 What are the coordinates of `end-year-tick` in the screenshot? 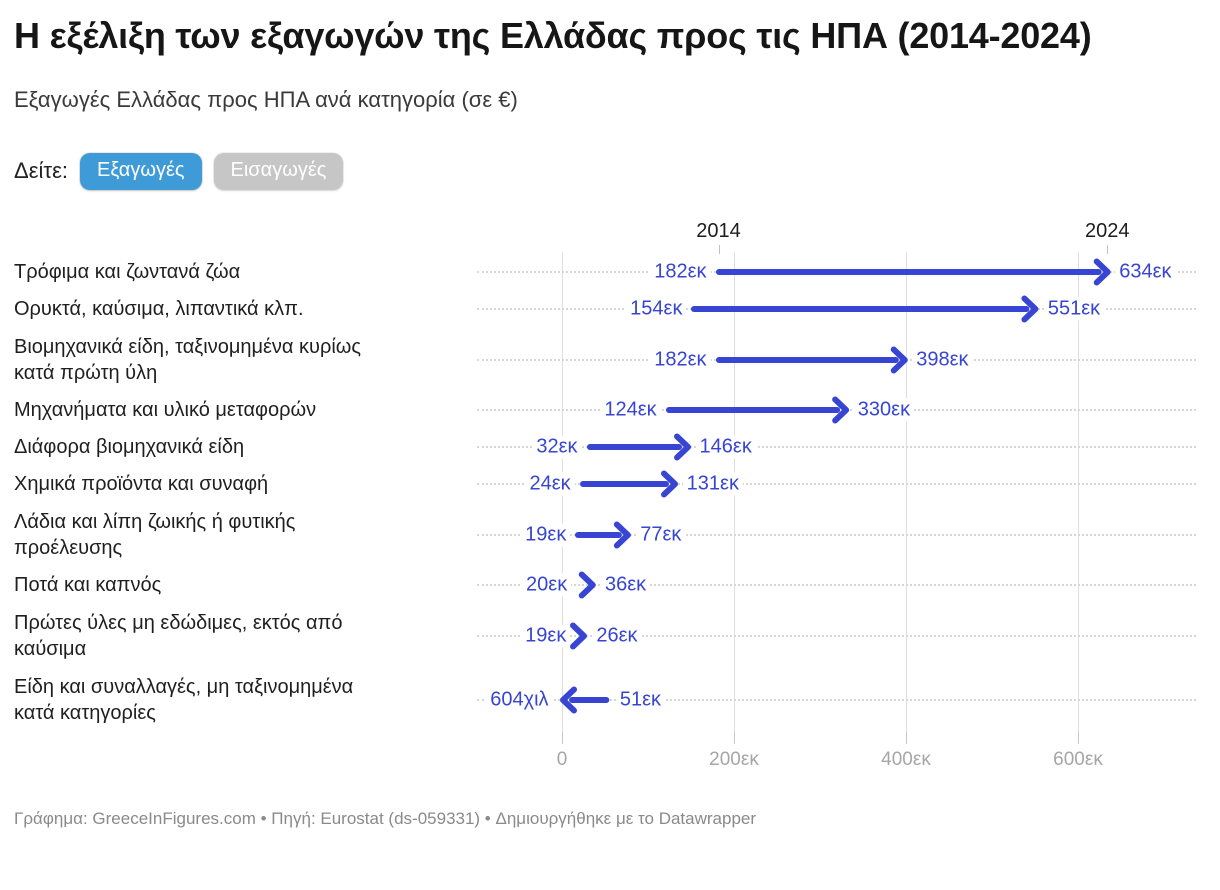 It's located at (1108, 249).